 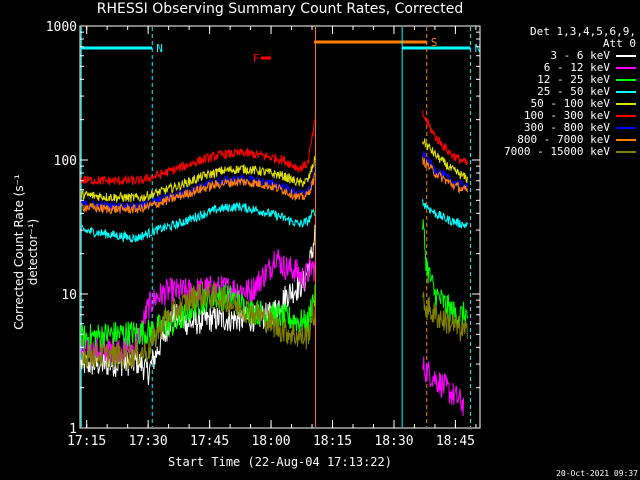 I want to click on legend-entry: 100 - 300 keV, so click(x=556, y=116).